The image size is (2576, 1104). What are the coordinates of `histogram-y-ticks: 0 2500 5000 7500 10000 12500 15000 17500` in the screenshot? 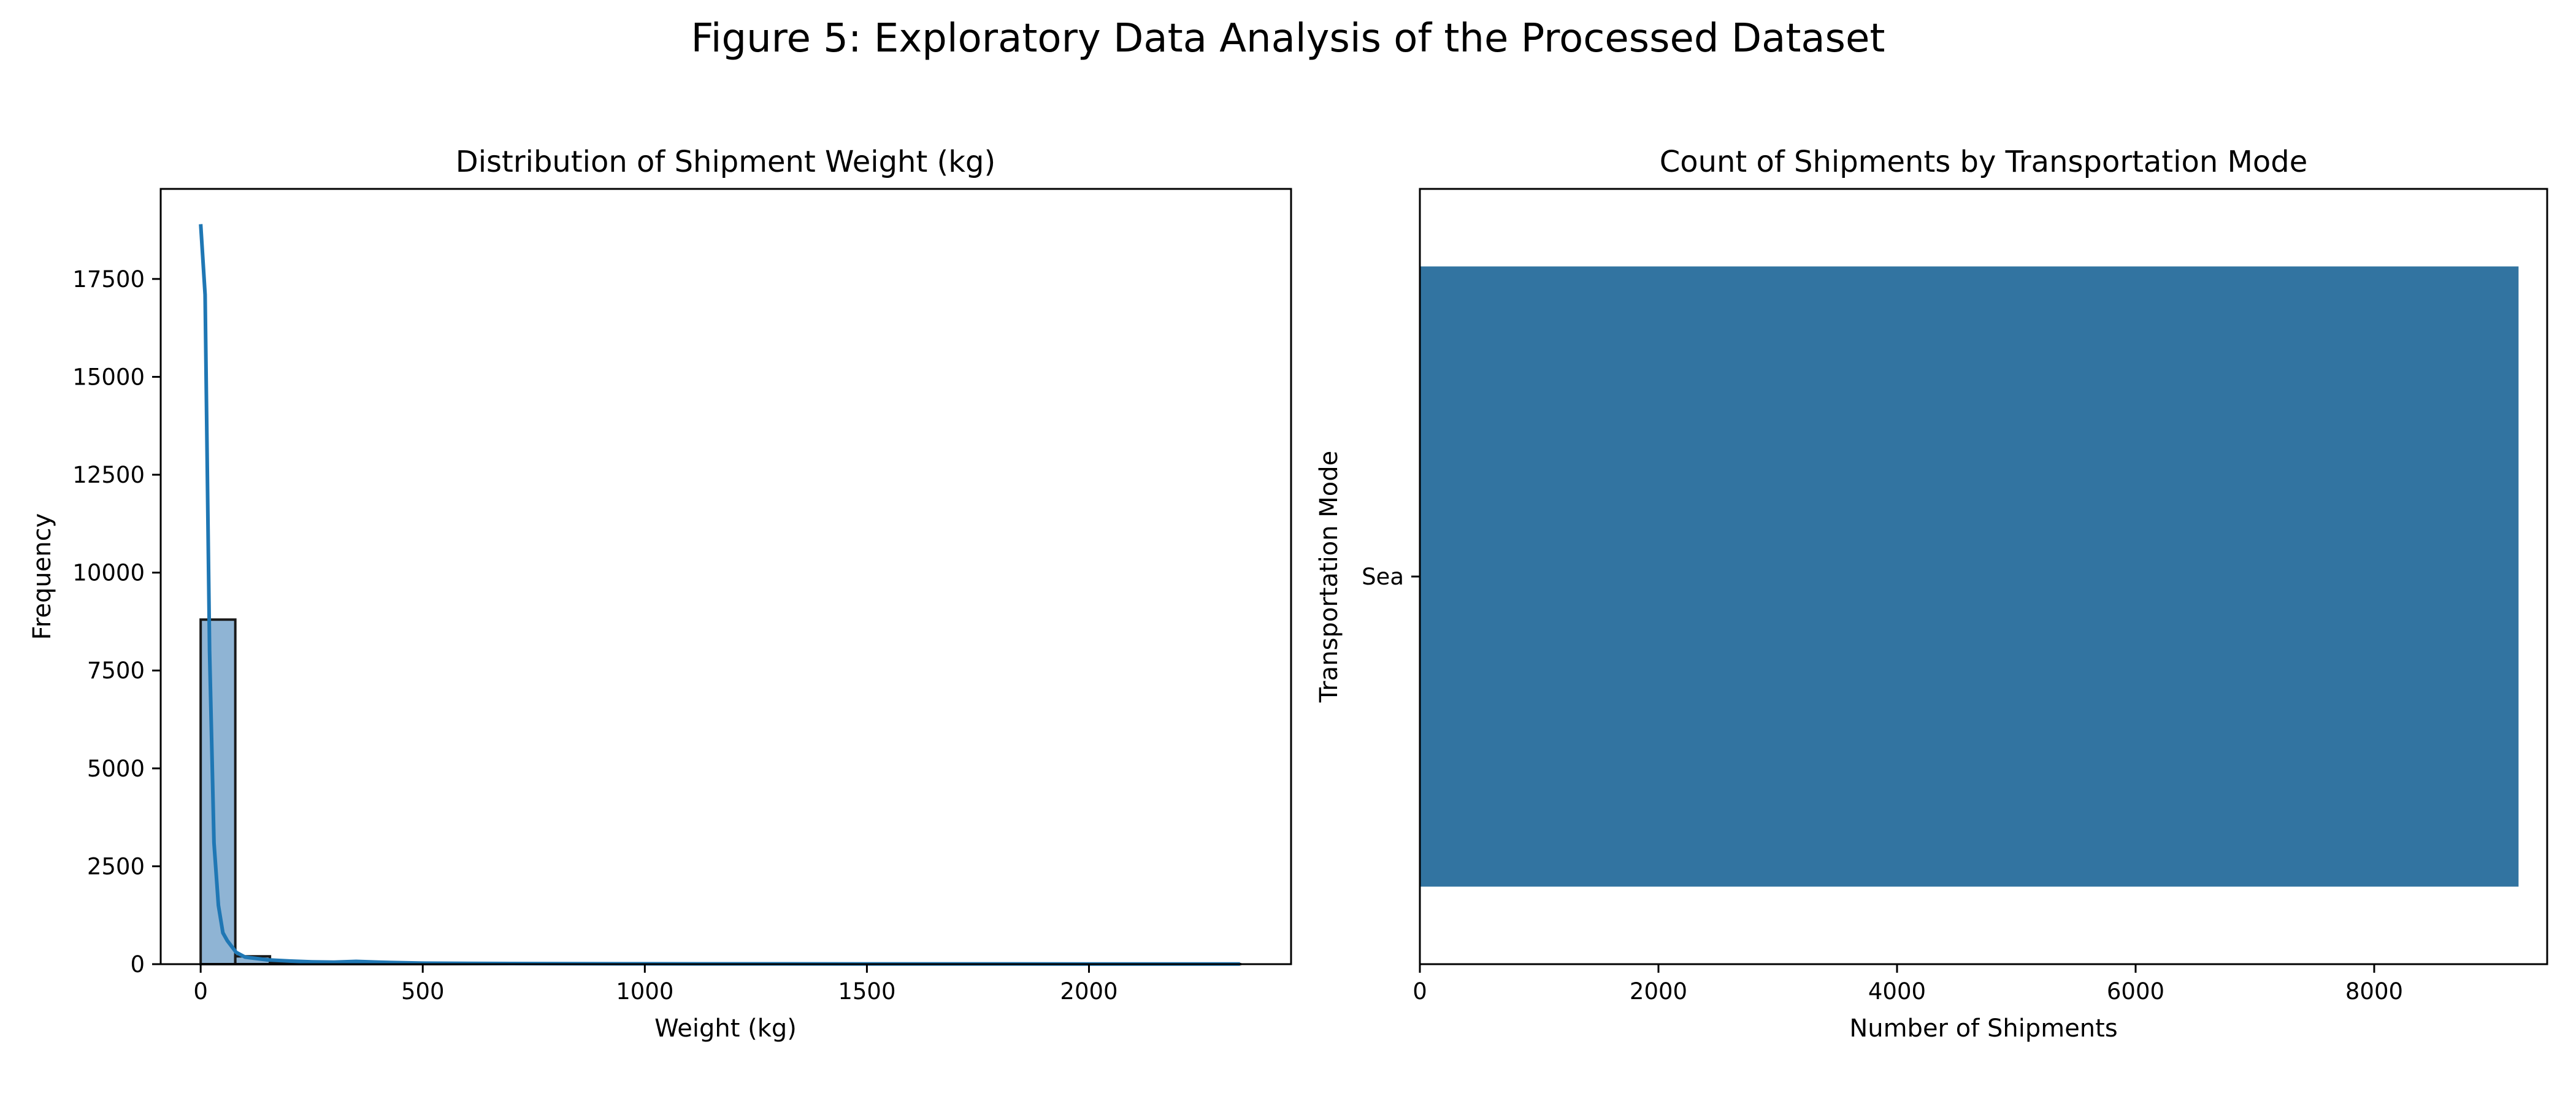 It's located at (116, 622).